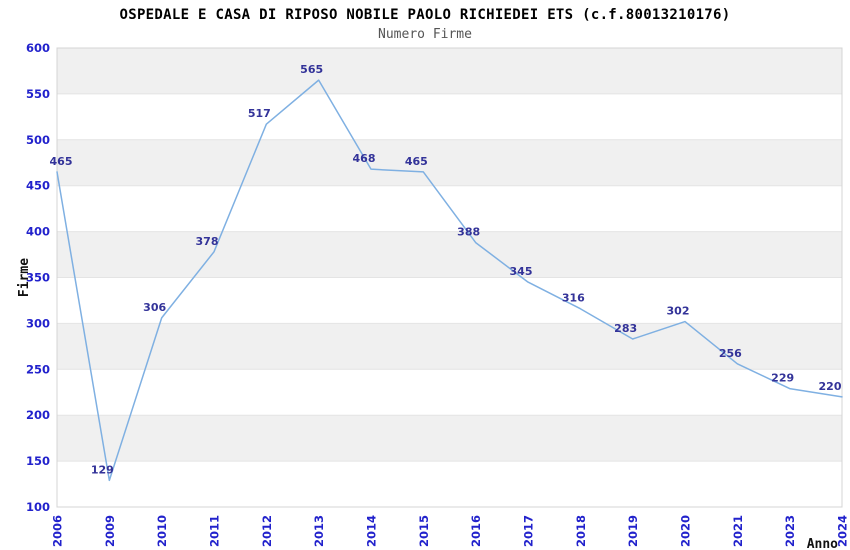 This screenshot has width=850, height=550. What do you see at coordinates (38, 186) in the screenshot?
I see `y-tick-label: 450` at bounding box center [38, 186].